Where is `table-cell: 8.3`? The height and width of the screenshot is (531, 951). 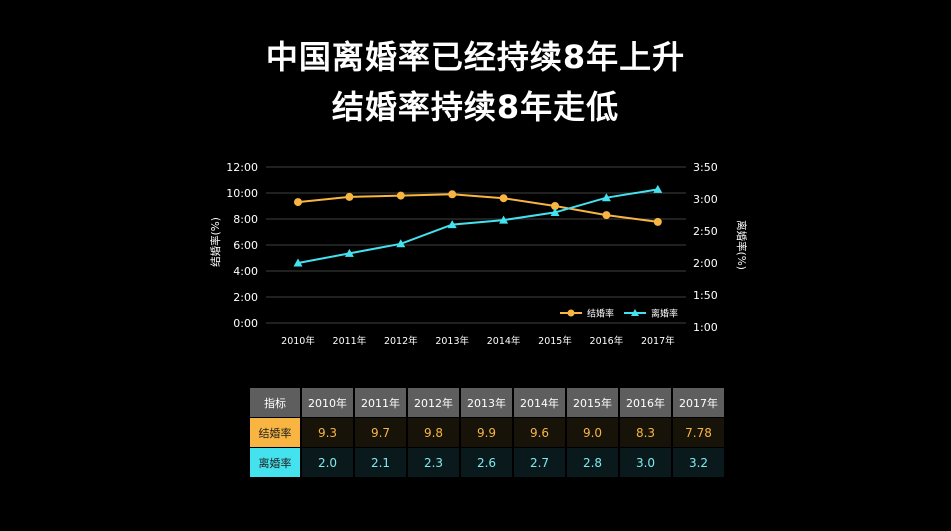
table-cell: 8.3 is located at coordinates (645, 432).